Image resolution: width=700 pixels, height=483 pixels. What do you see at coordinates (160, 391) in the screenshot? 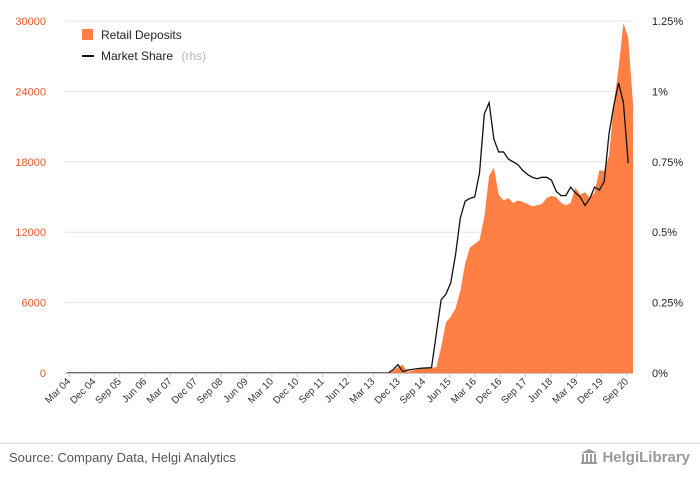
I see `x-tick-label: Mar 07` at bounding box center [160, 391].